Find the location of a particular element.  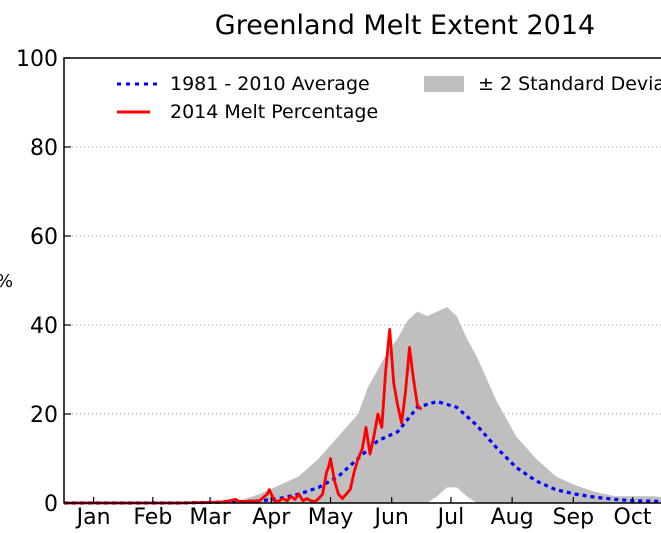

x-tick-label-jan: Jan is located at coordinates (93, 517).